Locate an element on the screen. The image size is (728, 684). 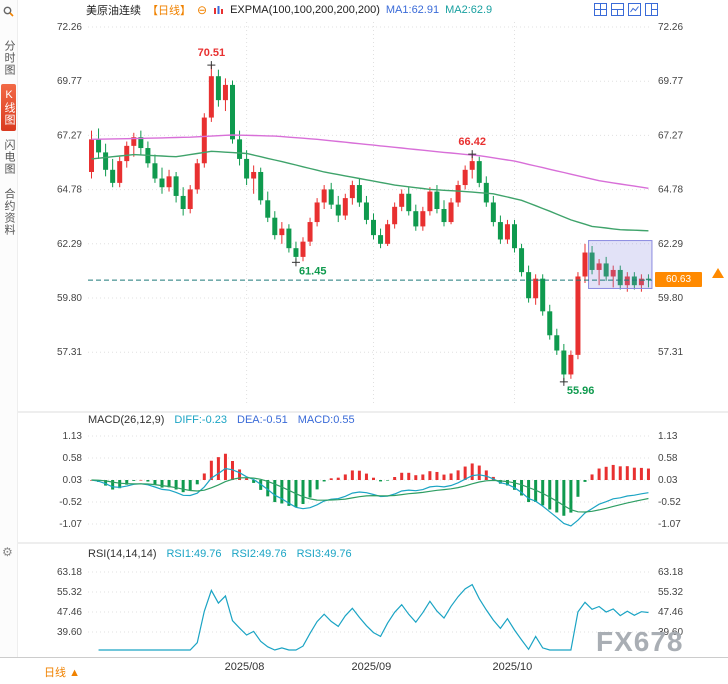
rsi2-value: RSI2:49.76 is located at coordinates (259, 554).